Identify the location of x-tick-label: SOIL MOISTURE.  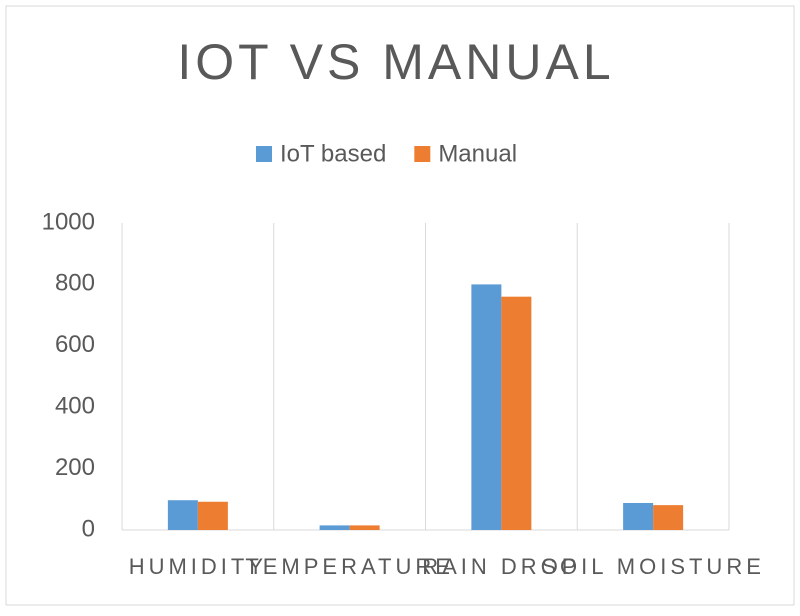
(653, 566).